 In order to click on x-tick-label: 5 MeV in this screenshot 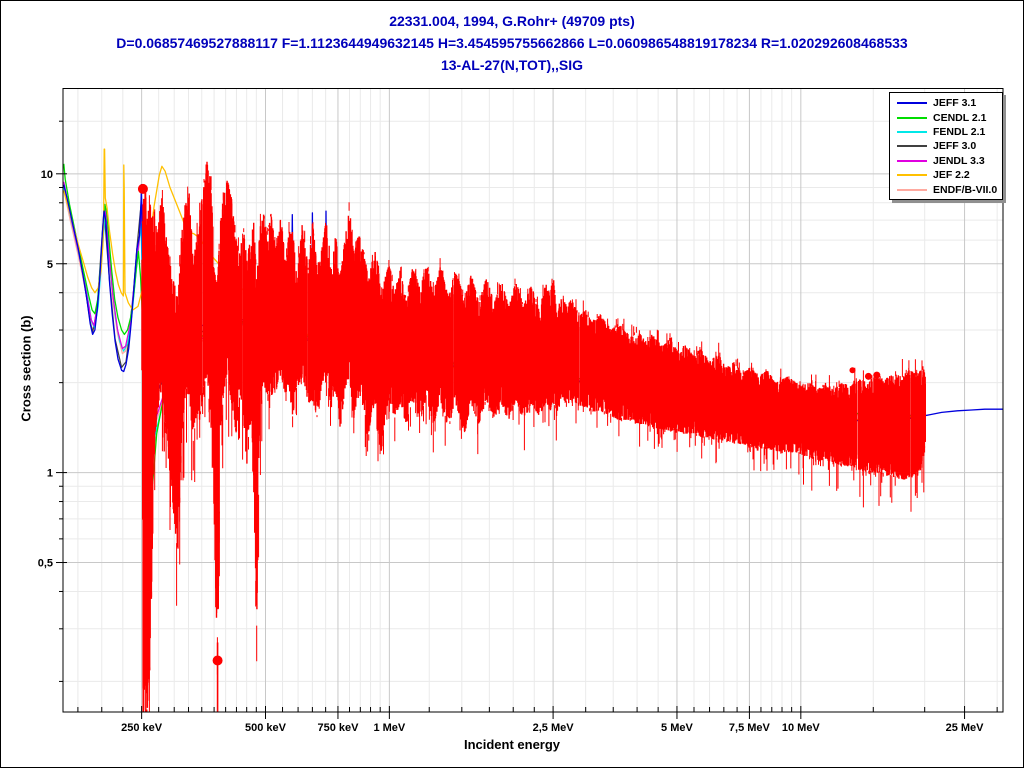, I will do `click(677, 728)`.